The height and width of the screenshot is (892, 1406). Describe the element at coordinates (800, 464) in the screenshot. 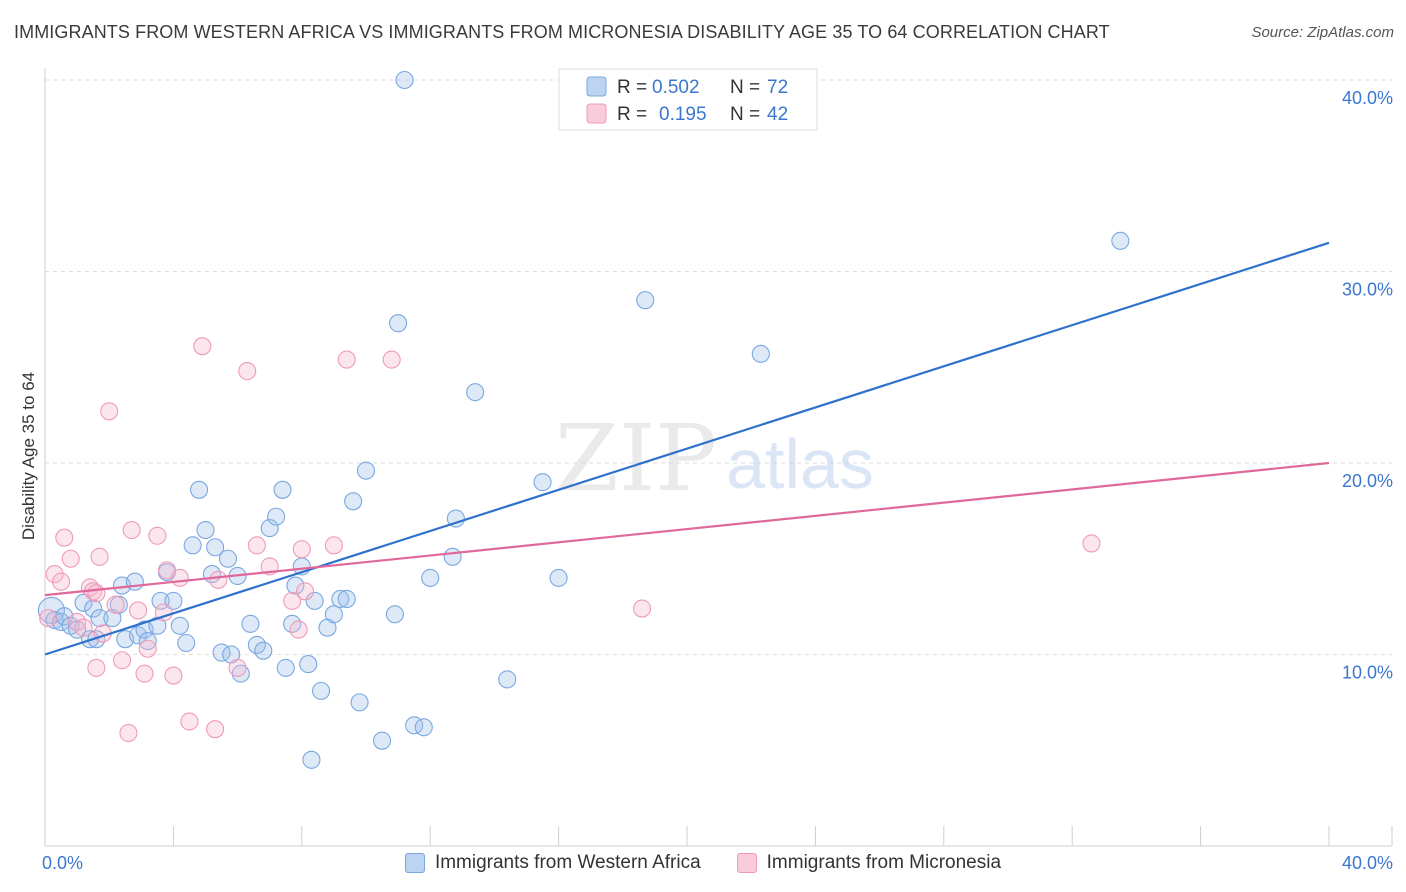

I see `watermark-atlas: atlas` at that location.